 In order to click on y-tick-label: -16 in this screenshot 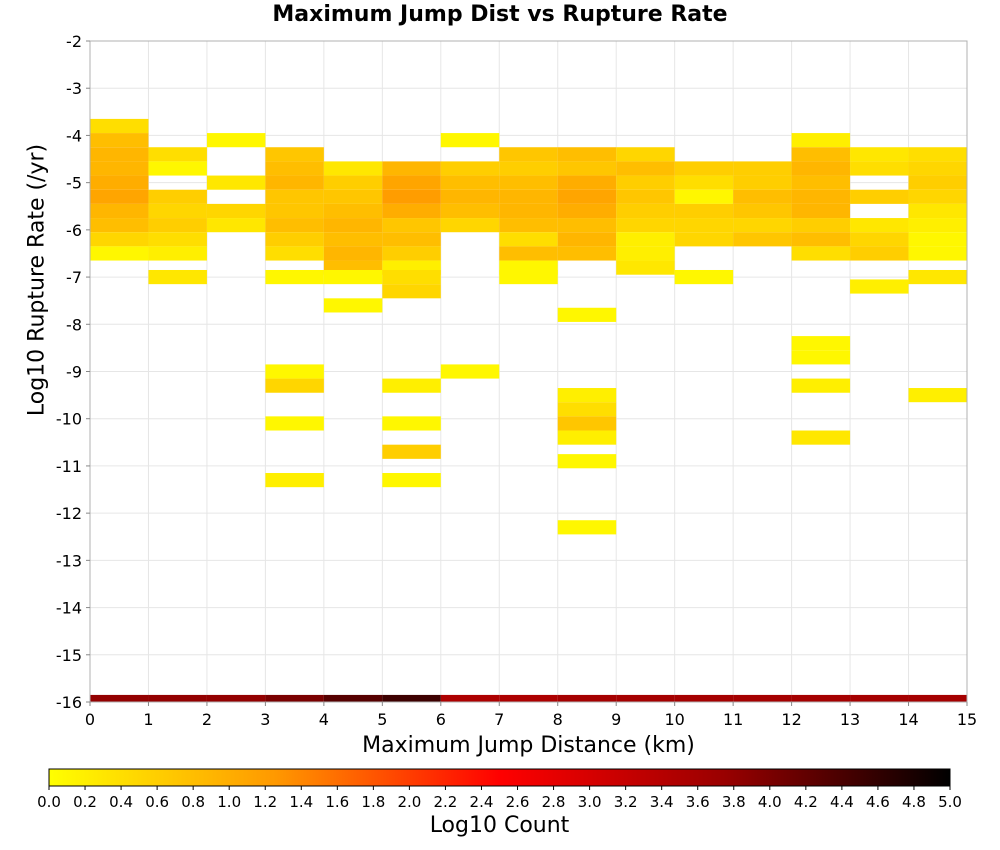, I will do `click(69, 702)`.